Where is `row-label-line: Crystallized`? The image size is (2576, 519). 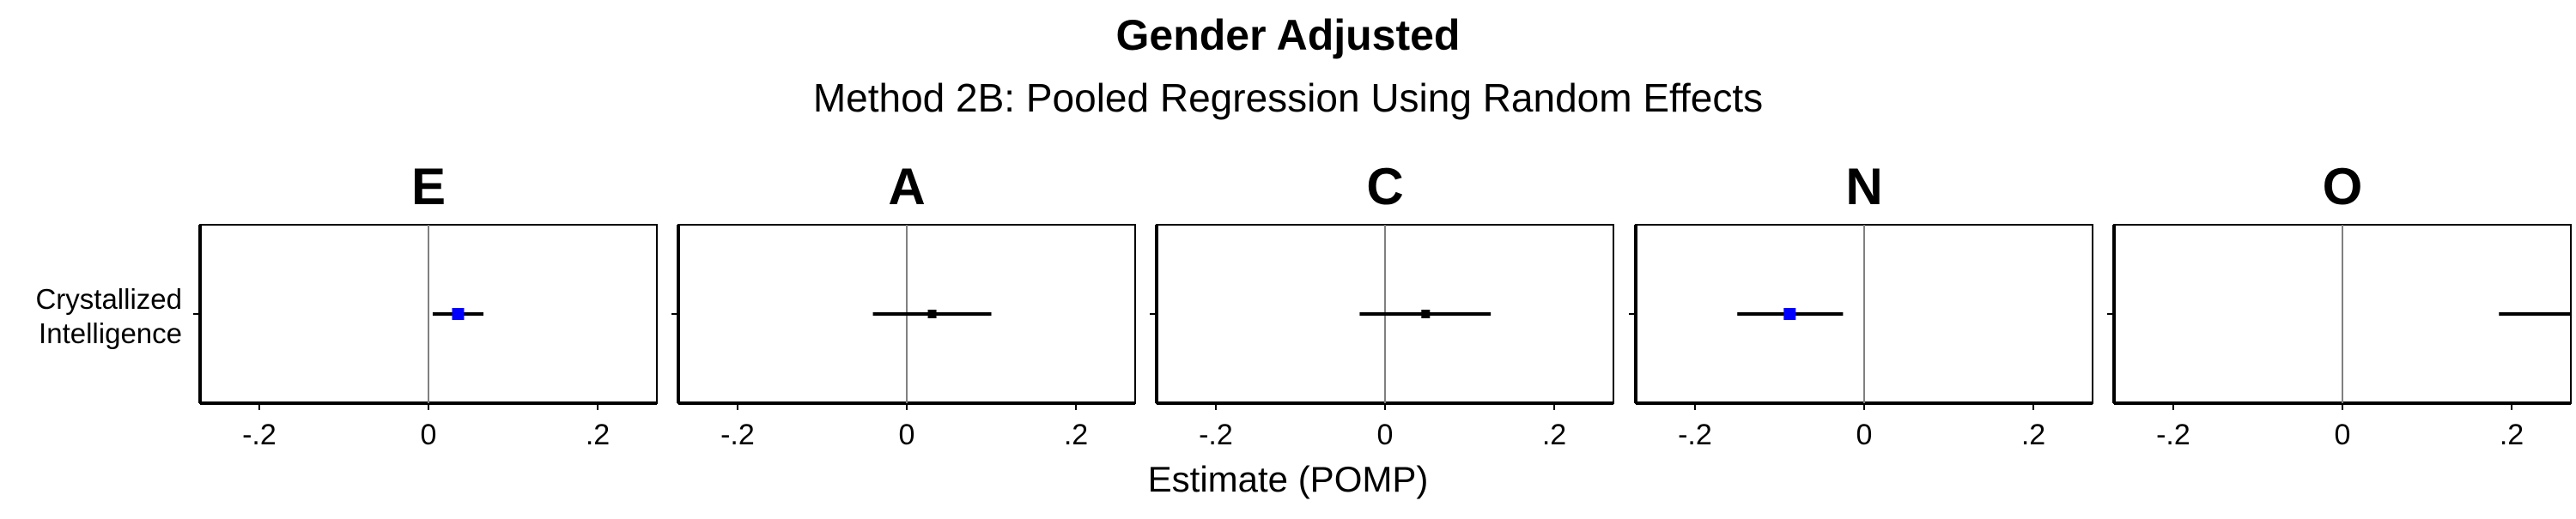 row-label-line: Crystallized is located at coordinates (109, 299).